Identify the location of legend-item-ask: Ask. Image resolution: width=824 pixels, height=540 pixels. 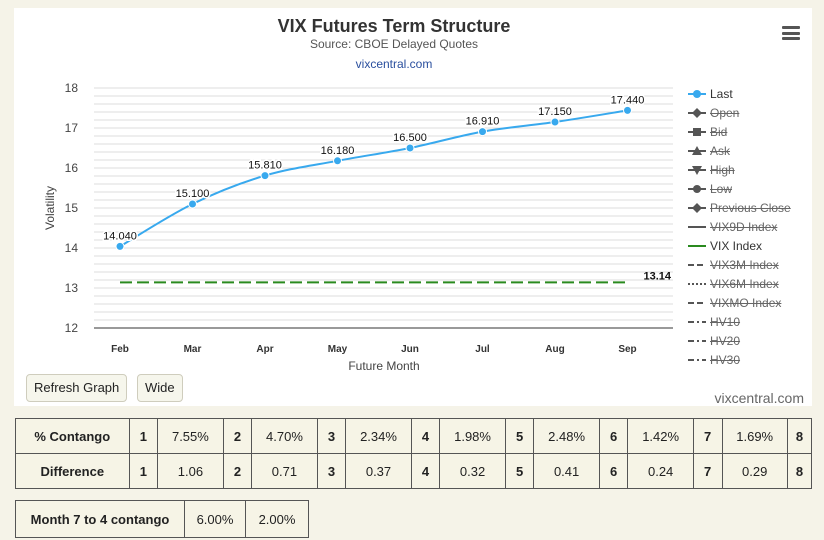
(751, 152).